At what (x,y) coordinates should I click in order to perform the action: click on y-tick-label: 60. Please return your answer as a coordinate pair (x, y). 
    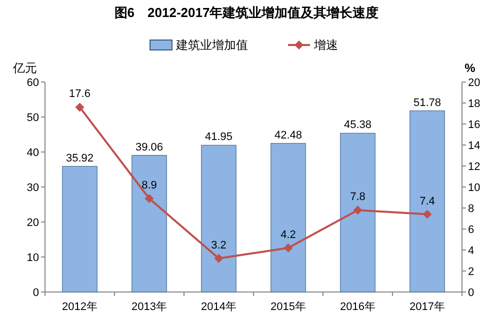
    Looking at the image, I should click on (32, 83).